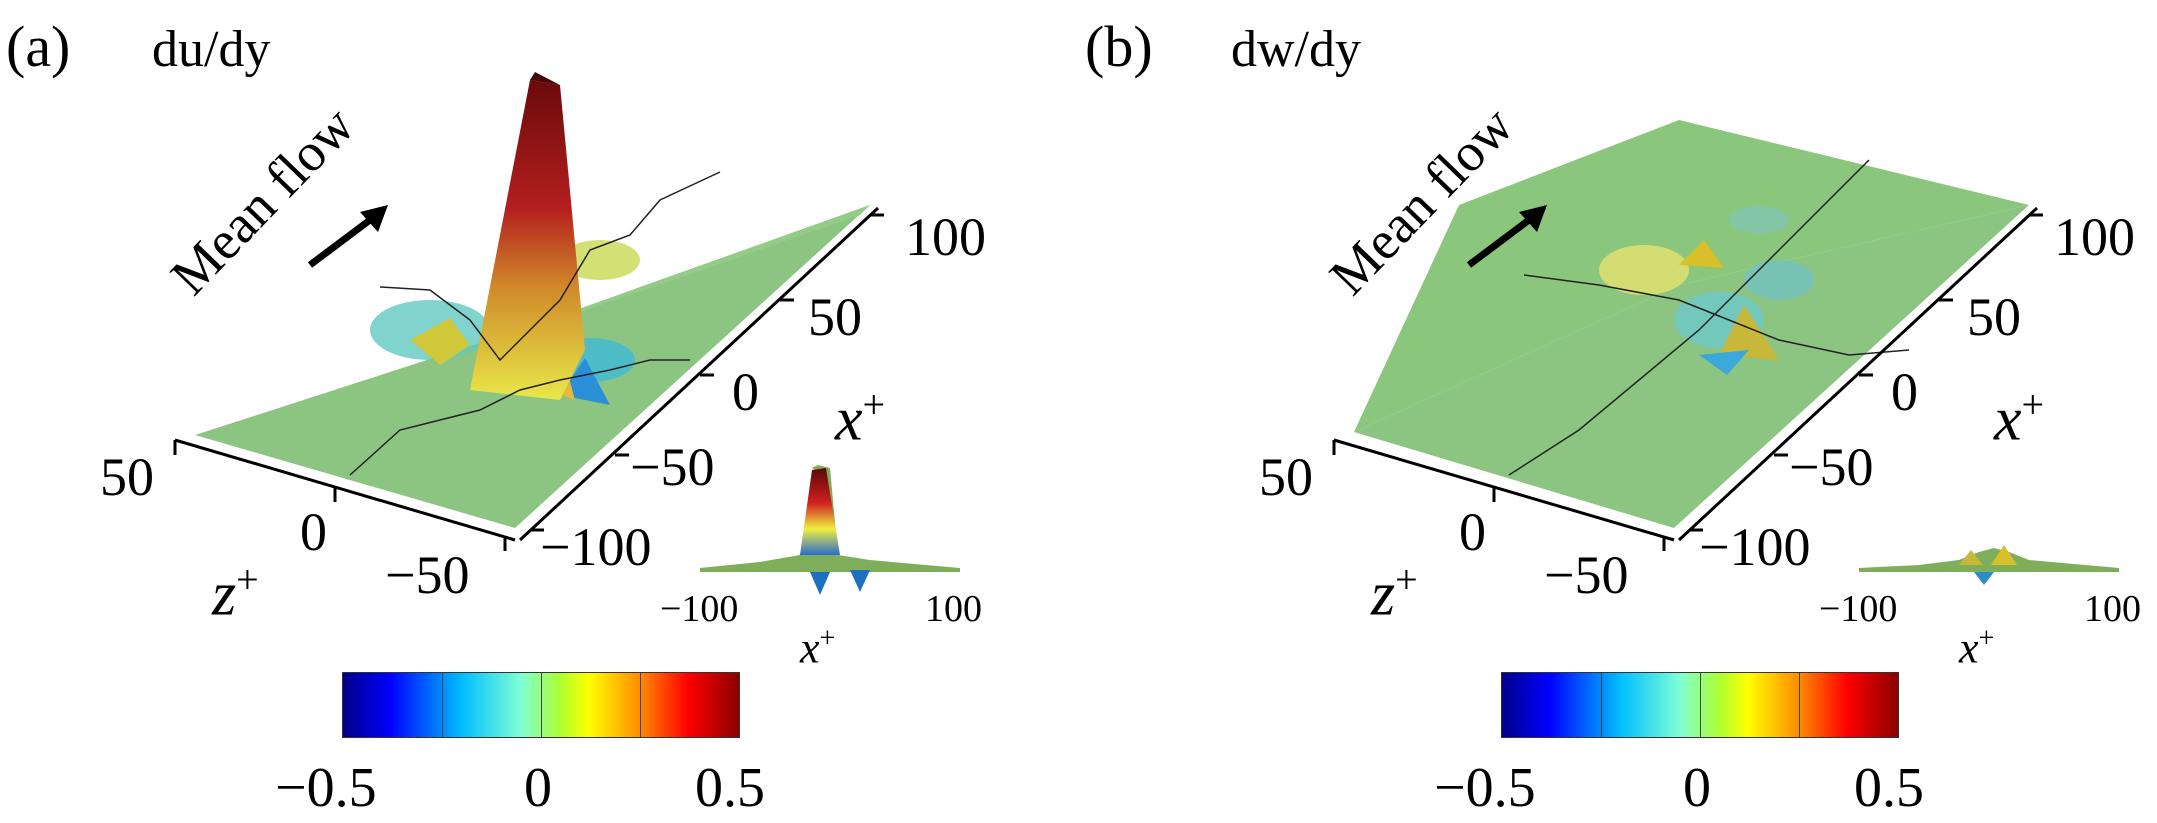 The image size is (2157, 823). Describe the element at coordinates (1296, 49) in the screenshot. I see `panel-title: dw/dy` at that location.